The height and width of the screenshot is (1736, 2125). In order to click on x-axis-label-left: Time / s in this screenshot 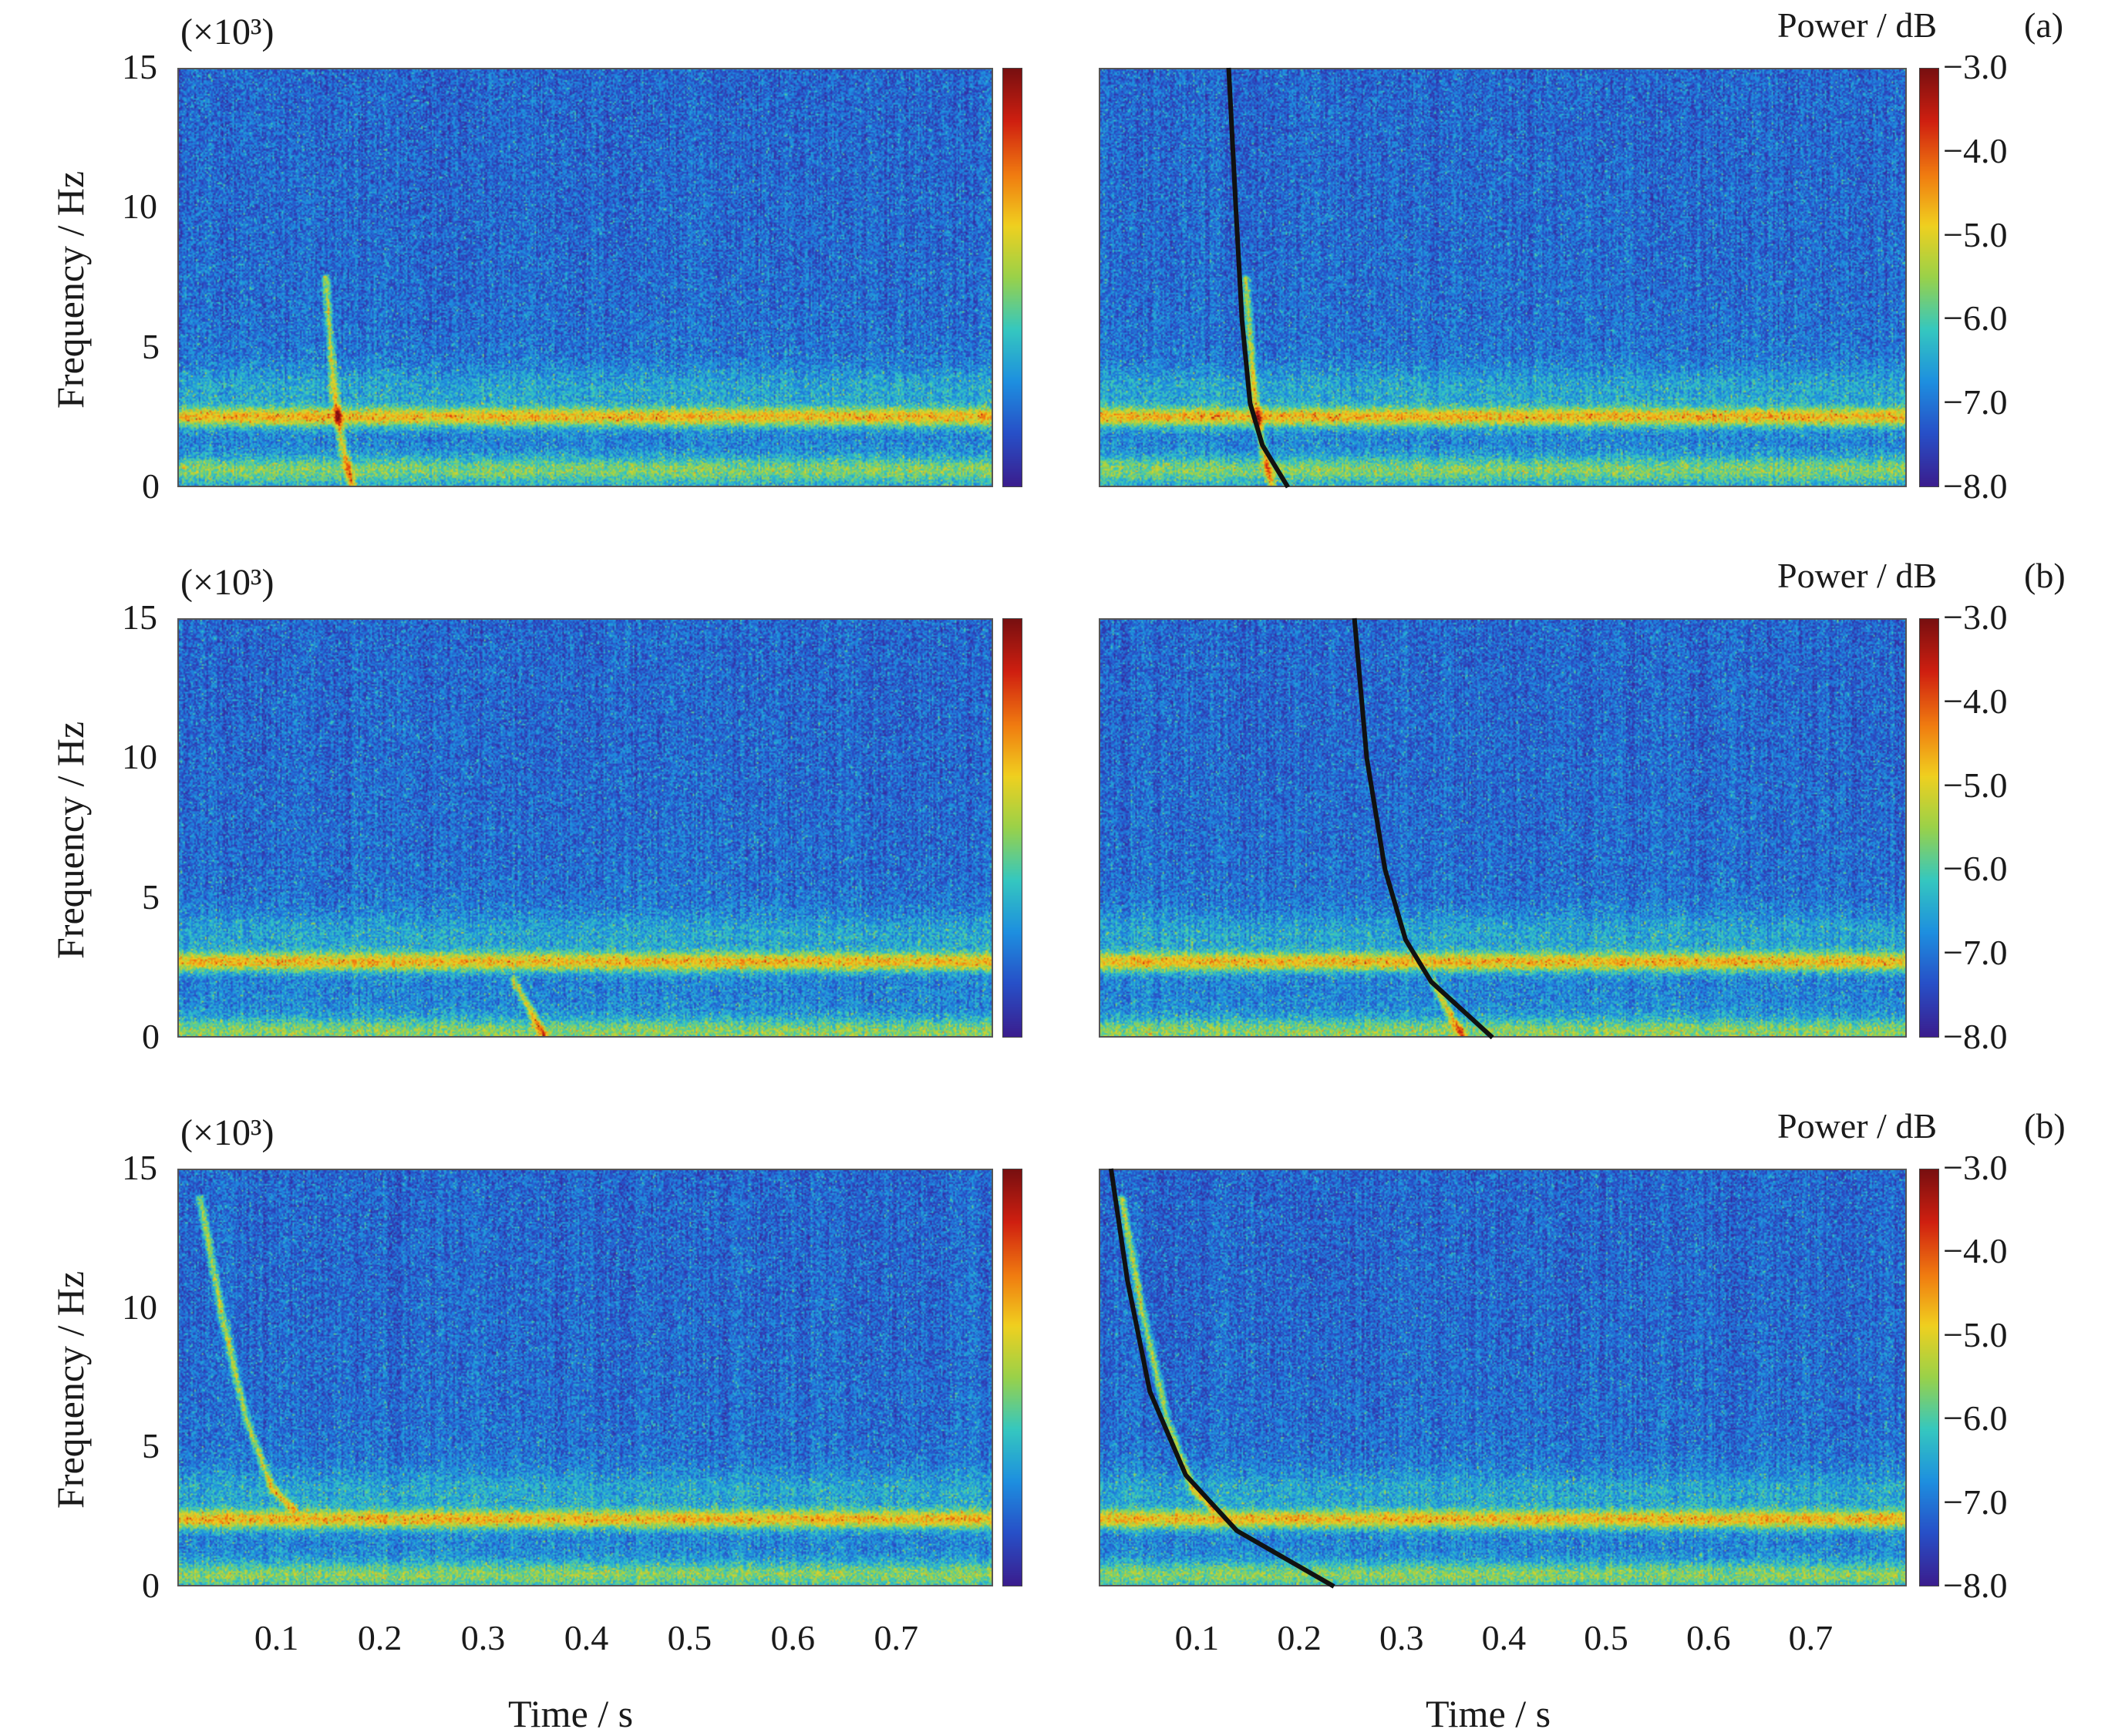, I will do `click(571, 1713)`.